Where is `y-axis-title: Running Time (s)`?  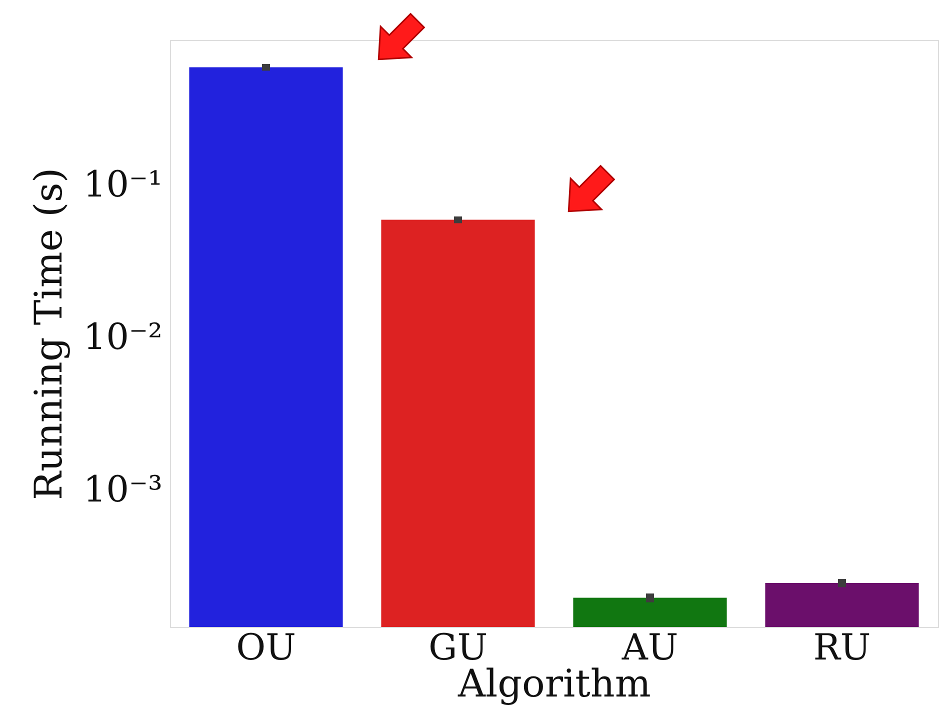 y-axis-title: Running Time (s) is located at coordinates (48, 334).